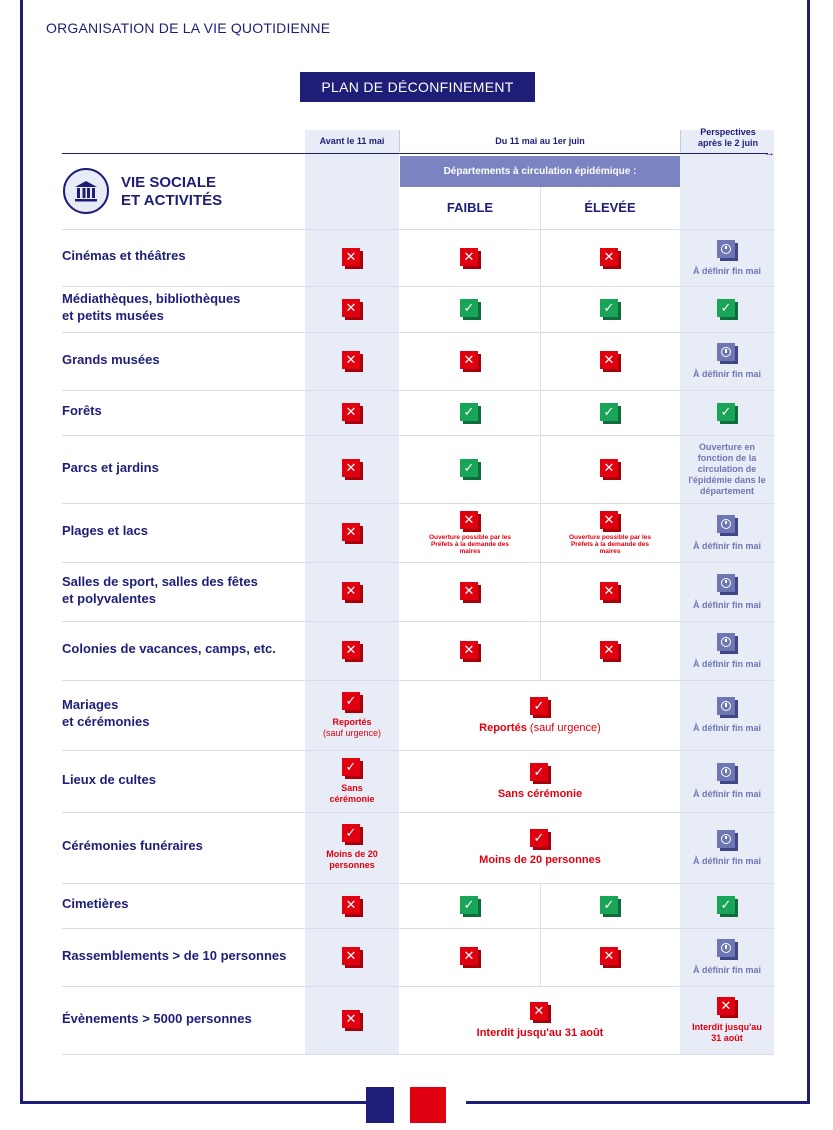 The image size is (833, 1130). Describe the element at coordinates (124, 255) in the screenshot. I see `row-label: Cinémas et théâtres` at that location.